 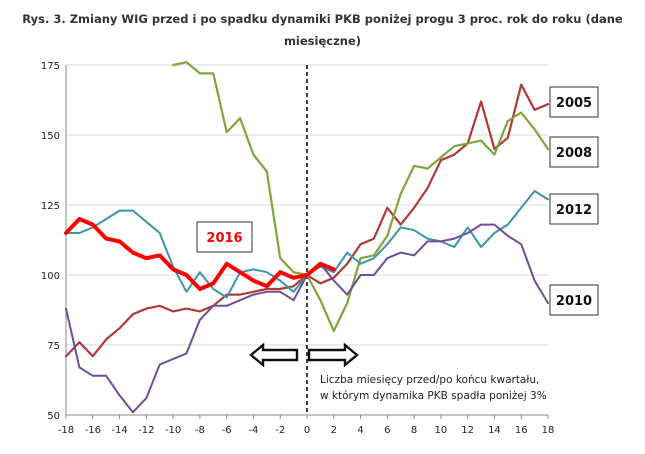 I want to click on x-tick-label: -10, so click(x=173, y=430).